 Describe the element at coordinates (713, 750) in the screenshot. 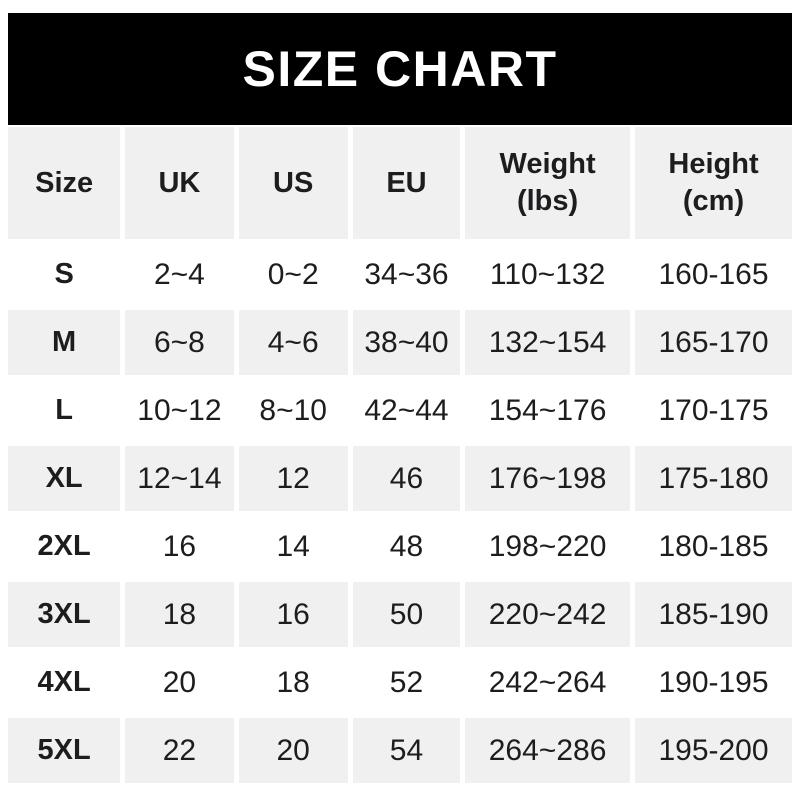

I see `table-cell: 195-200` at that location.